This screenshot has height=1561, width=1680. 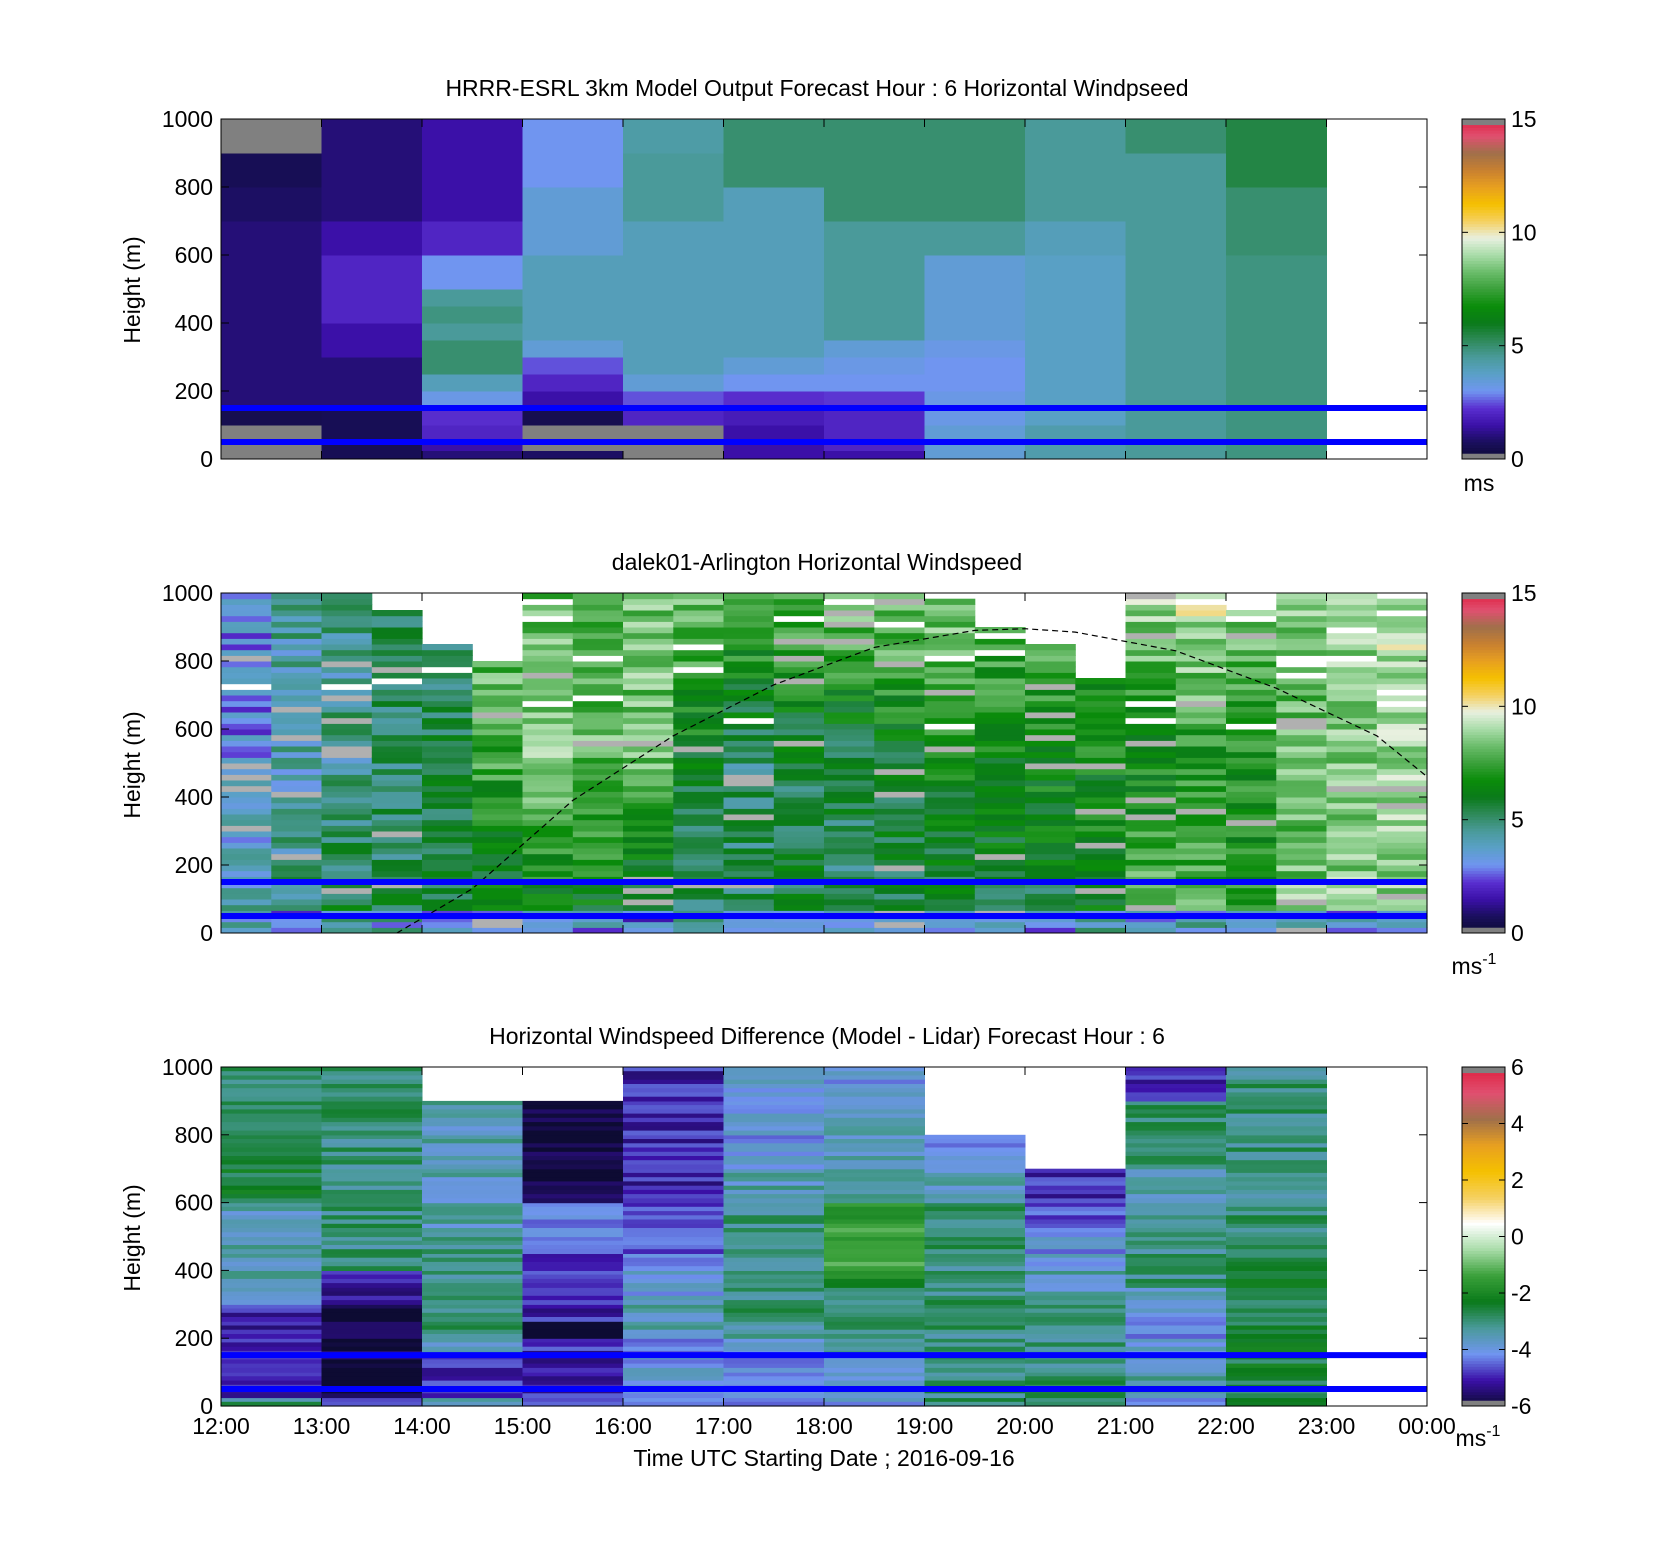 I want to click on y-tick-label: 200, so click(x=194, y=865).